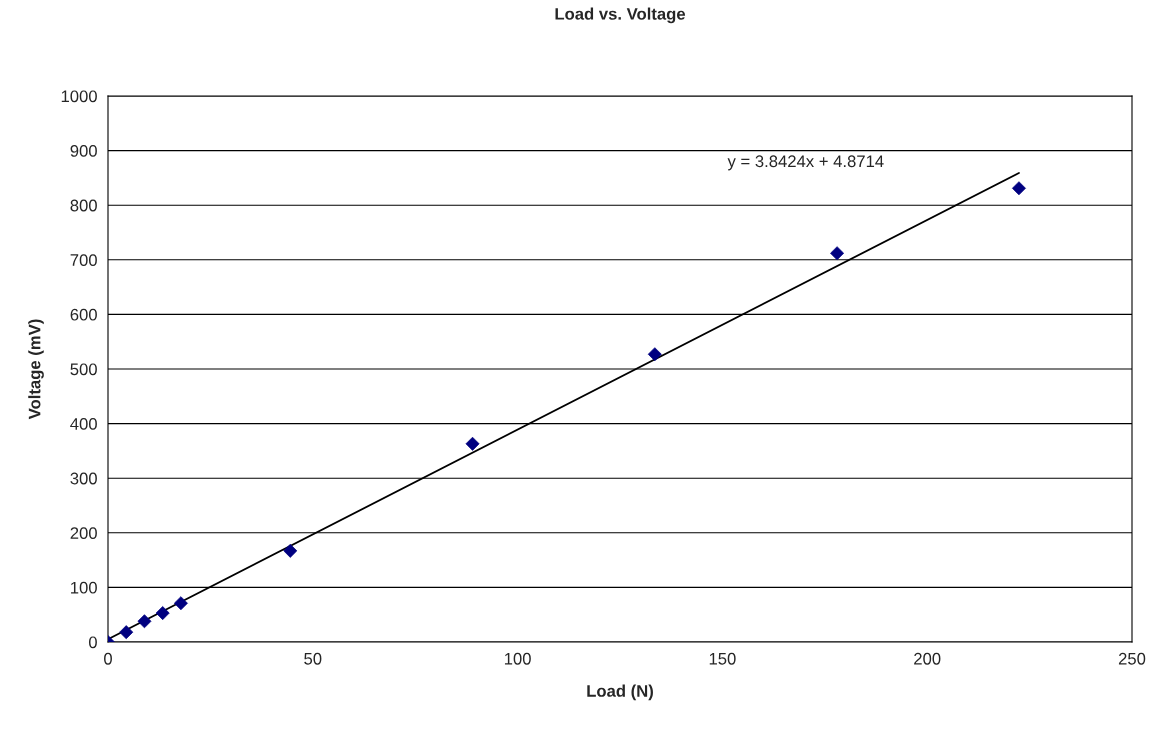 Image resolution: width=1161 pixels, height=729 pixels. I want to click on x-tick-label: 0, so click(108, 658).